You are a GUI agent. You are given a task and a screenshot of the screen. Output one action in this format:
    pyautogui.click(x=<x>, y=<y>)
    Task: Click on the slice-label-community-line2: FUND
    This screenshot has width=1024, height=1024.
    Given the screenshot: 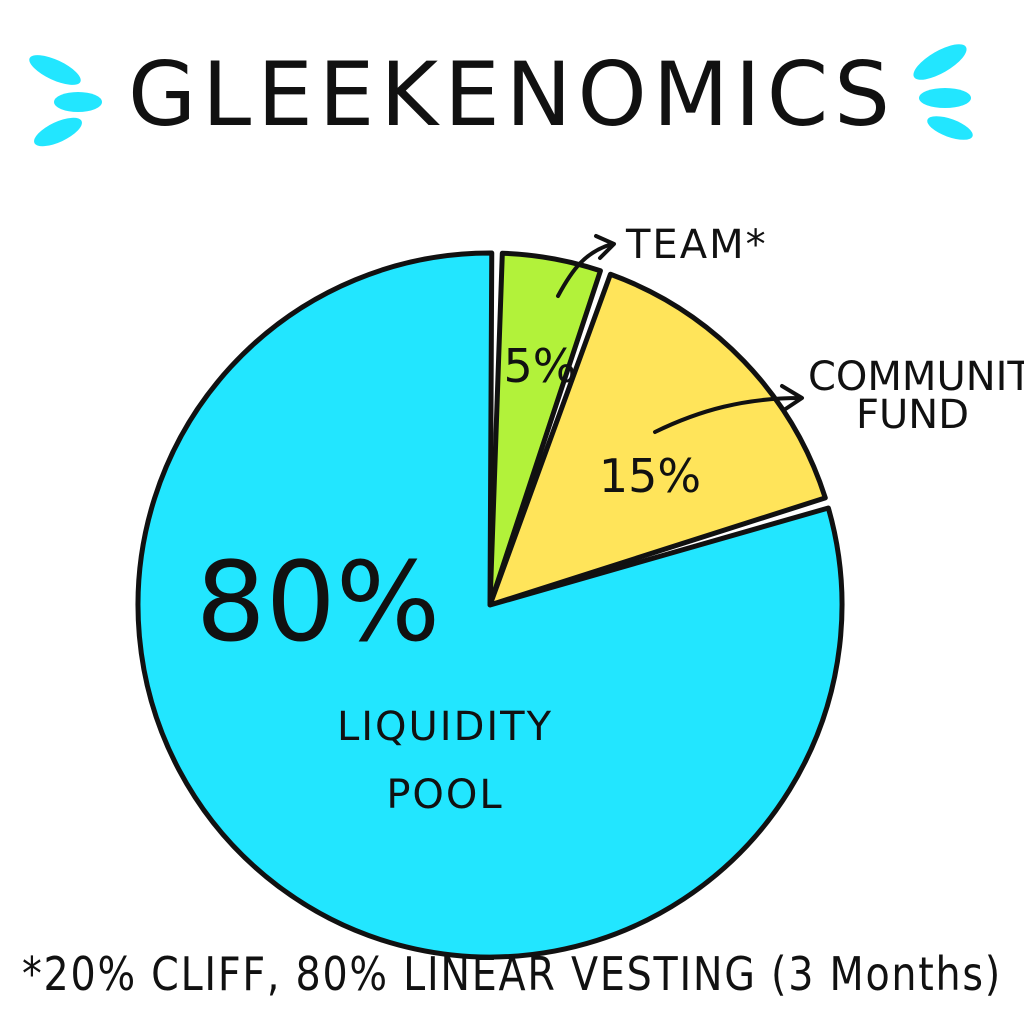 What is the action you would take?
    pyautogui.click(x=912, y=415)
    